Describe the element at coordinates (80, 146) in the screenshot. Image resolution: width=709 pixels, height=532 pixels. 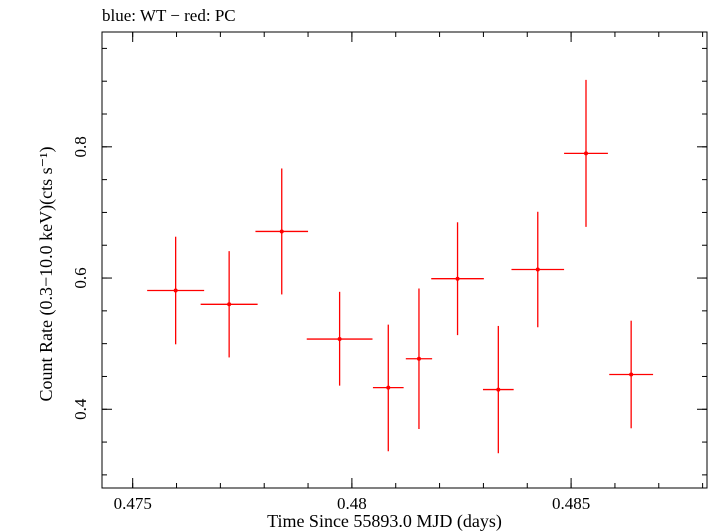
I see `y-tick-label: 0.8` at that location.